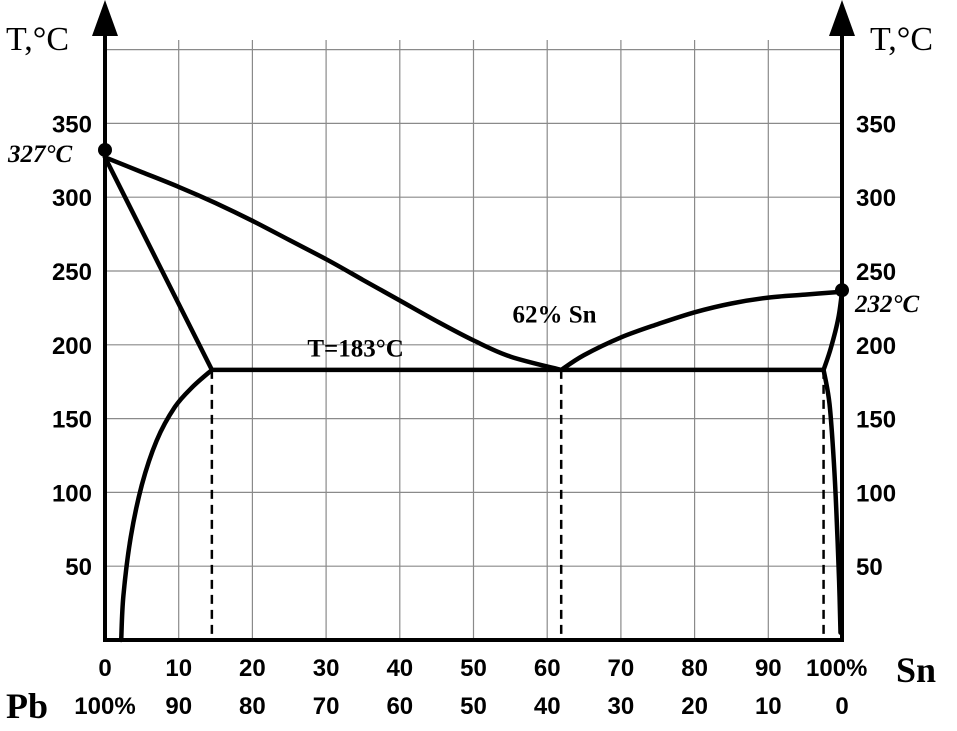  What do you see at coordinates (72, 420) in the screenshot?
I see `y-tick-label-left: 150` at bounding box center [72, 420].